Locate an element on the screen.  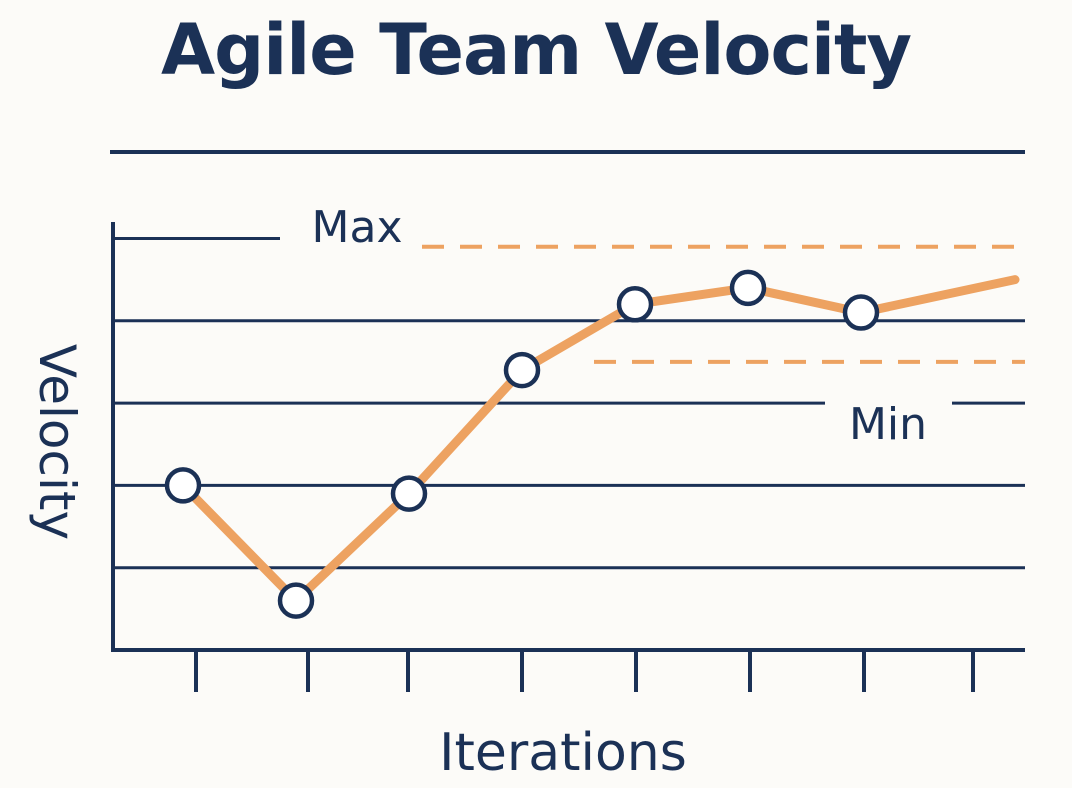
y-axis-label: Velocity is located at coordinates (57, 442).